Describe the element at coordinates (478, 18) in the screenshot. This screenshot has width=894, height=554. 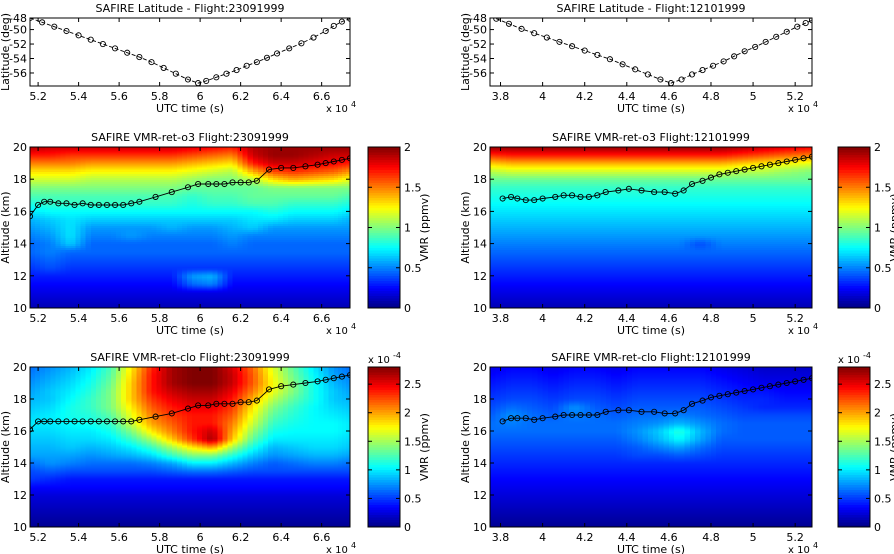
I see `y-tick-label-top: -48` at that location.